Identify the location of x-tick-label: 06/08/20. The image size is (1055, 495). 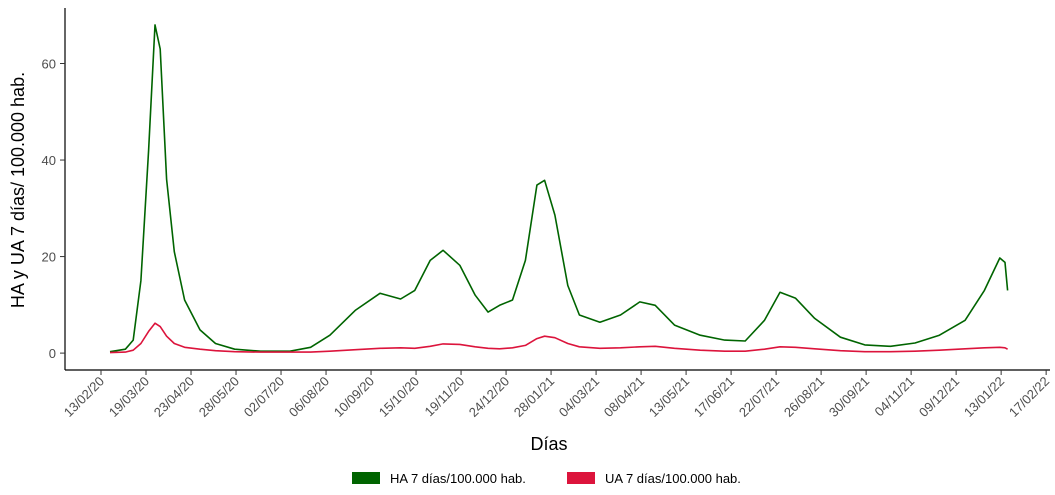
(309, 397).